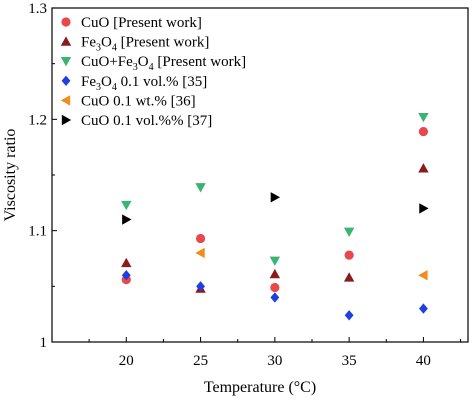 The image size is (474, 400). Describe the element at coordinates (10, 175) in the screenshot. I see `y-axis-title: Viscosity ratio` at that location.